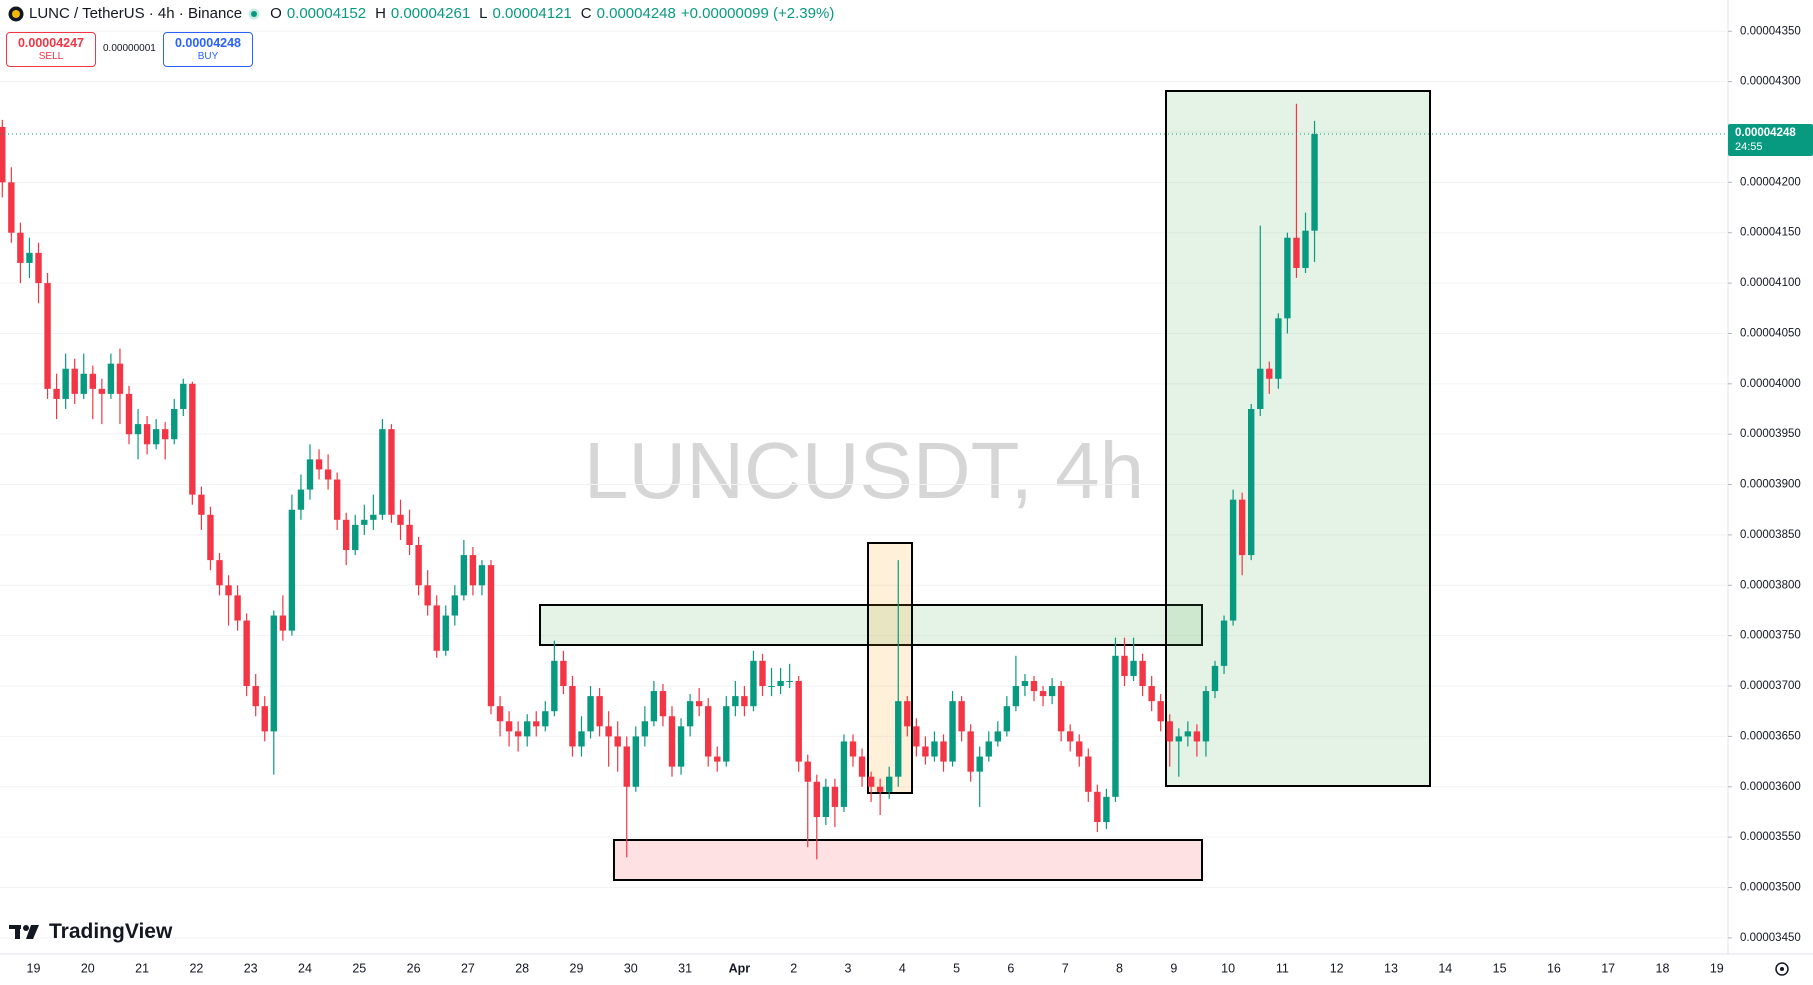 Image resolution: width=1813 pixels, height=985 pixels. Describe the element at coordinates (1717, 968) in the screenshot. I see `x-tick-label: 19` at that location.